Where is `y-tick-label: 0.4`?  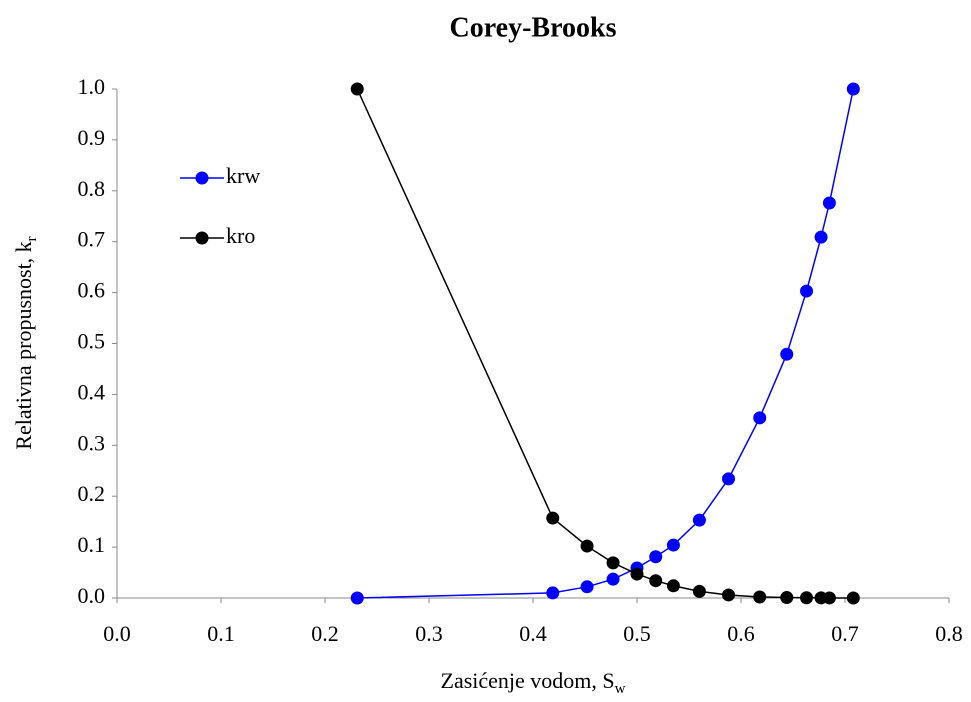 y-tick-label: 0.4 is located at coordinates (92, 391).